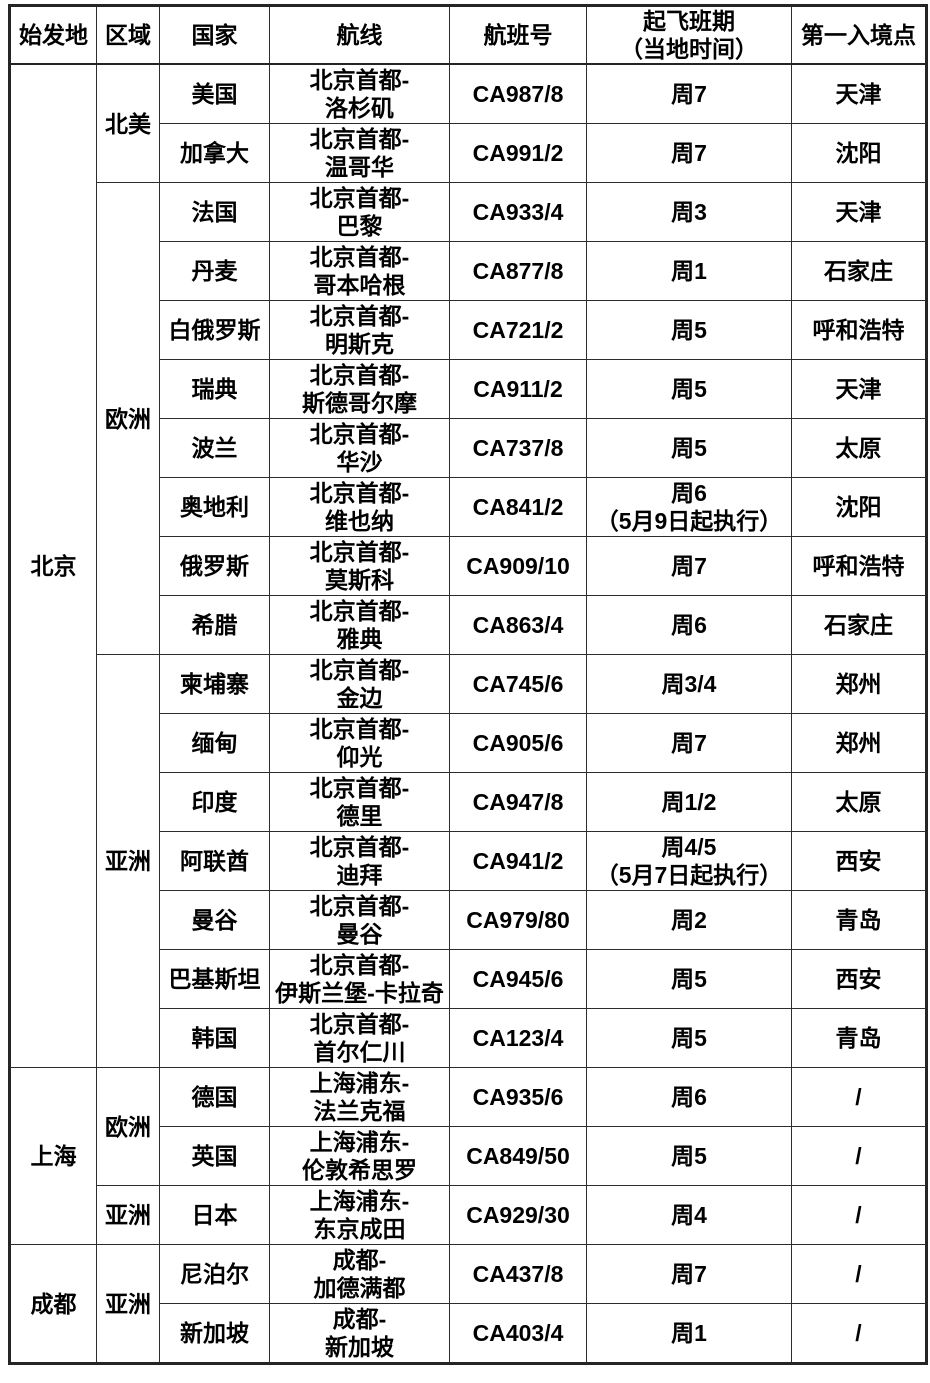 Image resolution: width=930 pixels, height=1383 pixels. What do you see at coordinates (468, 743) in the screenshot?
I see `table-row: 缅甸 北京首都- 仰光 CA905/6 周7 郑州` at bounding box center [468, 743].